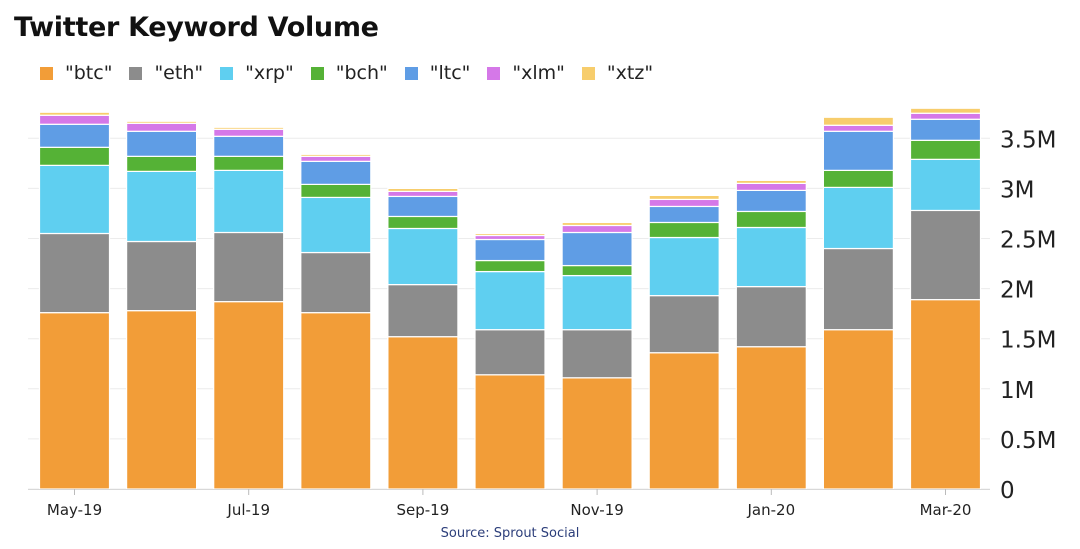 The image size is (1080, 549). Describe the element at coordinates (630, 73) in the screenshot. I see `legend-label: "xtz"` at that location.